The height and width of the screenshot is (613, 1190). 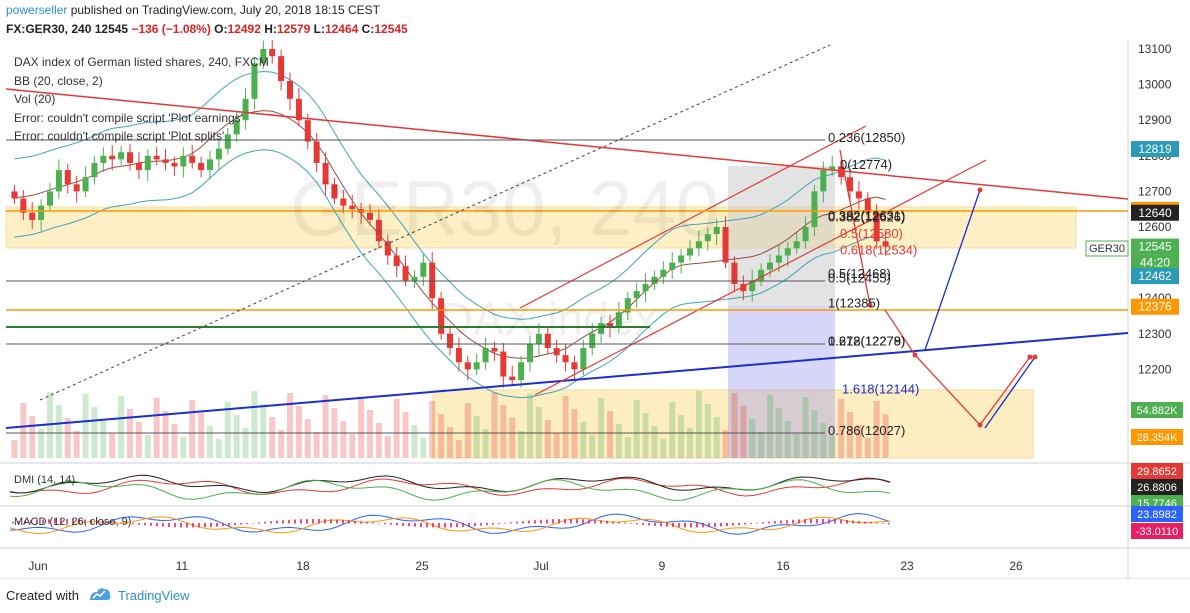 I want to click on dmi-pane-label: DMI (14, 14), so click(x=45, y=480).